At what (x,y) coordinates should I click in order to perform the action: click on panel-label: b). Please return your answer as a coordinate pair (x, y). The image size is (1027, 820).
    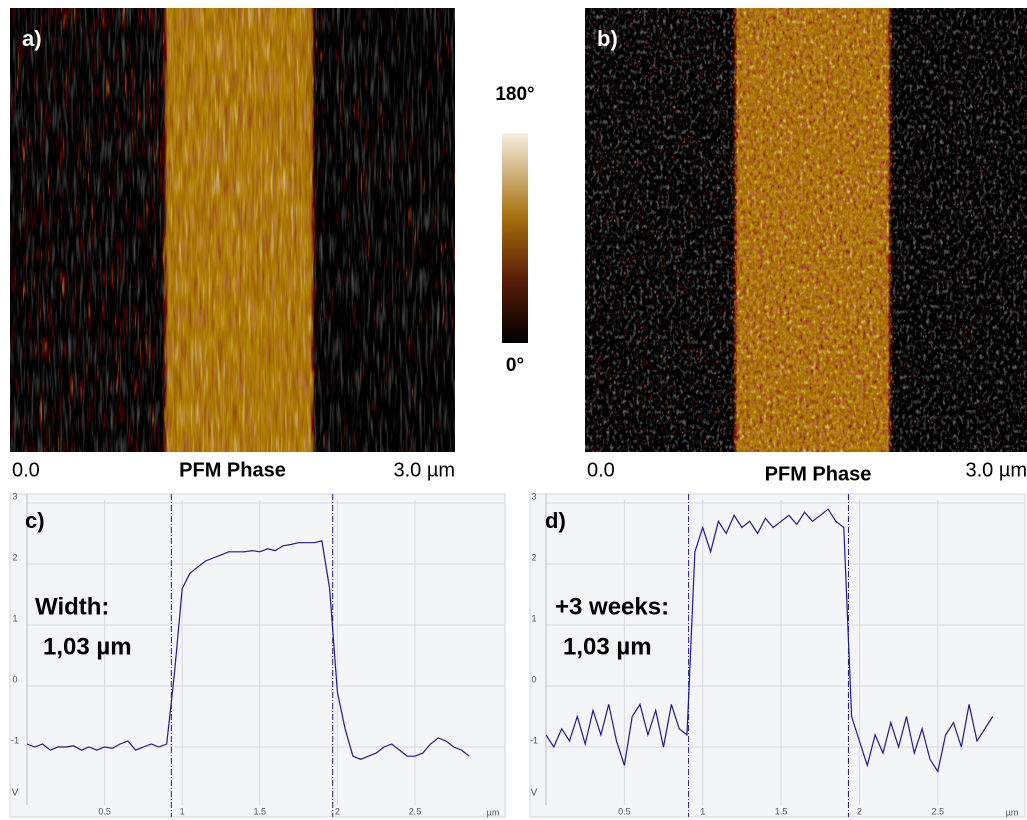
    Looking at the image, I should click on (607, 38).